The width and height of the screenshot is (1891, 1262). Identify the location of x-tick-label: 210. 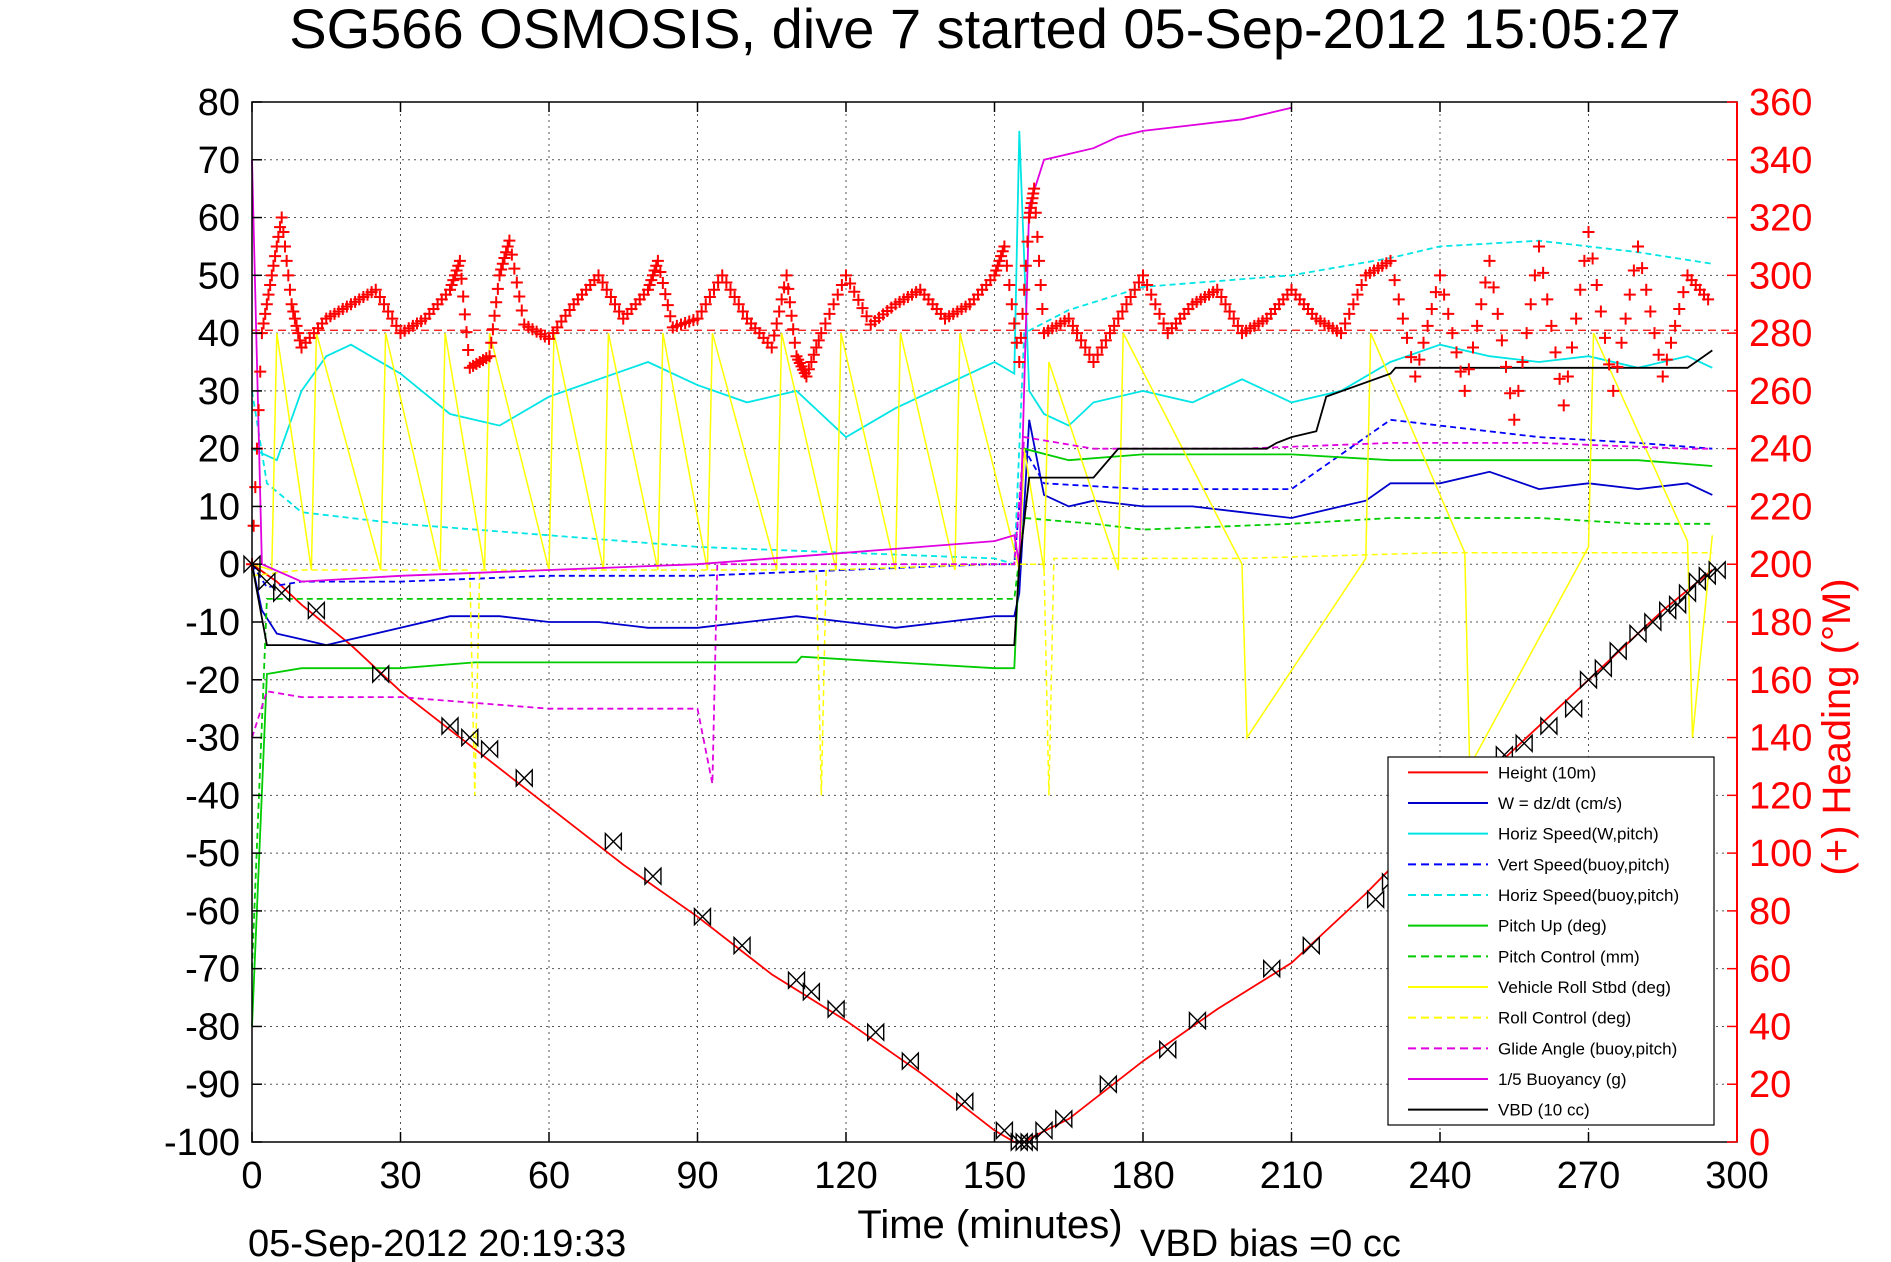
(1291, 1176).